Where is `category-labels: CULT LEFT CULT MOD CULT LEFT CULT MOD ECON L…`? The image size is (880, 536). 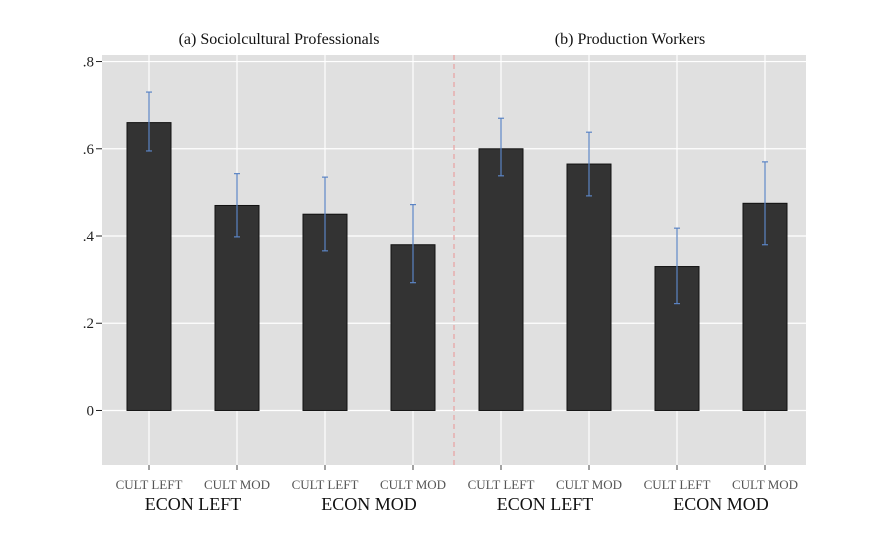 category-labels: CULT LEFT CULT MOD CULT LEFT CULT MOD ECON L… is located at coordinates (457, 489).